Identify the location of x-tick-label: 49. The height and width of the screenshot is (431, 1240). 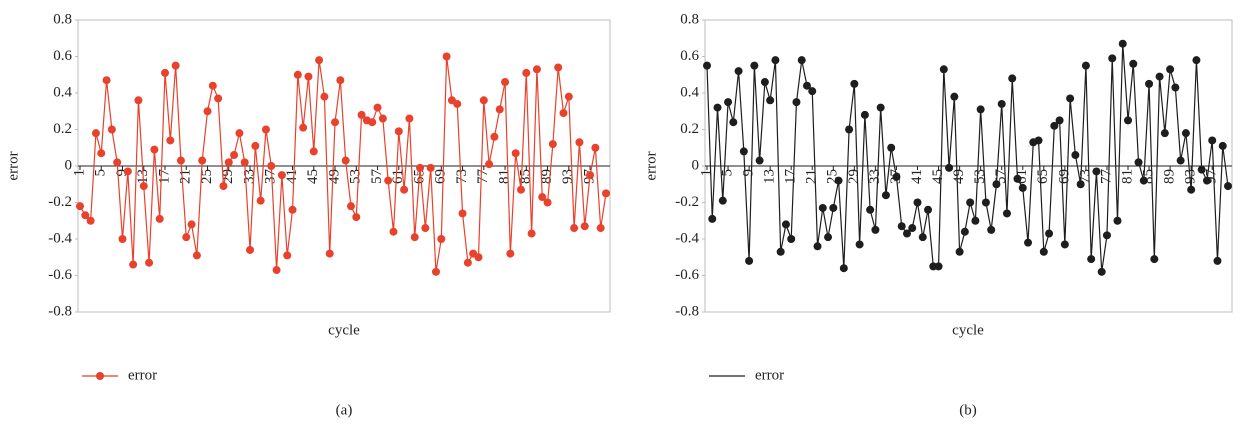
(959, 176).